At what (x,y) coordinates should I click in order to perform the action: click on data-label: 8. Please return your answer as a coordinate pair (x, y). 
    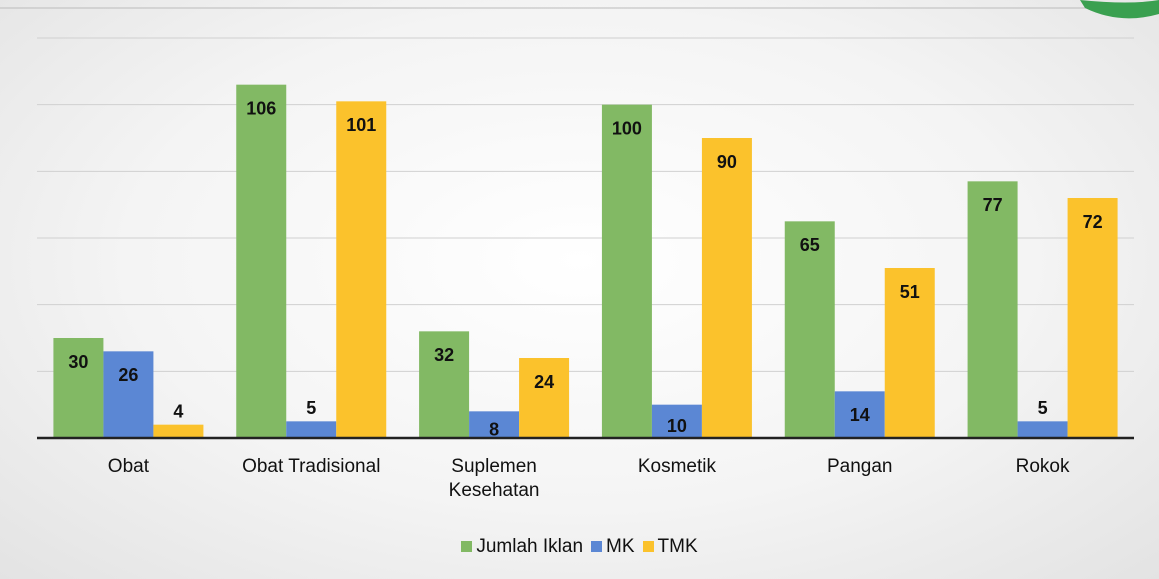
    Looking at the image, I should click on (494, 429).